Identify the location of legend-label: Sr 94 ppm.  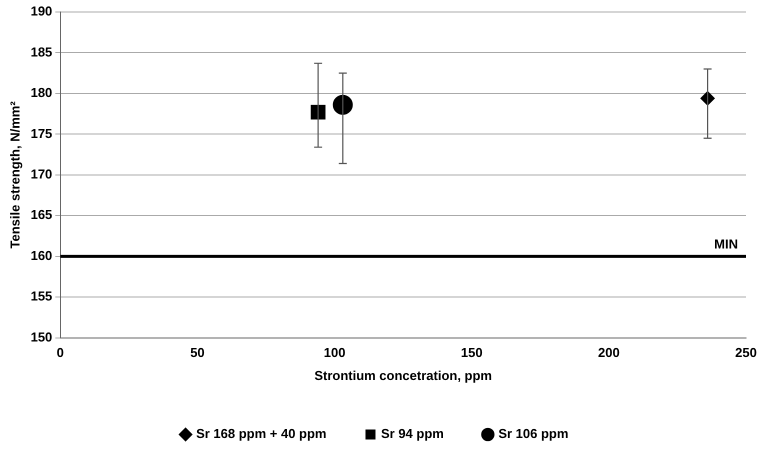
(412, 434).